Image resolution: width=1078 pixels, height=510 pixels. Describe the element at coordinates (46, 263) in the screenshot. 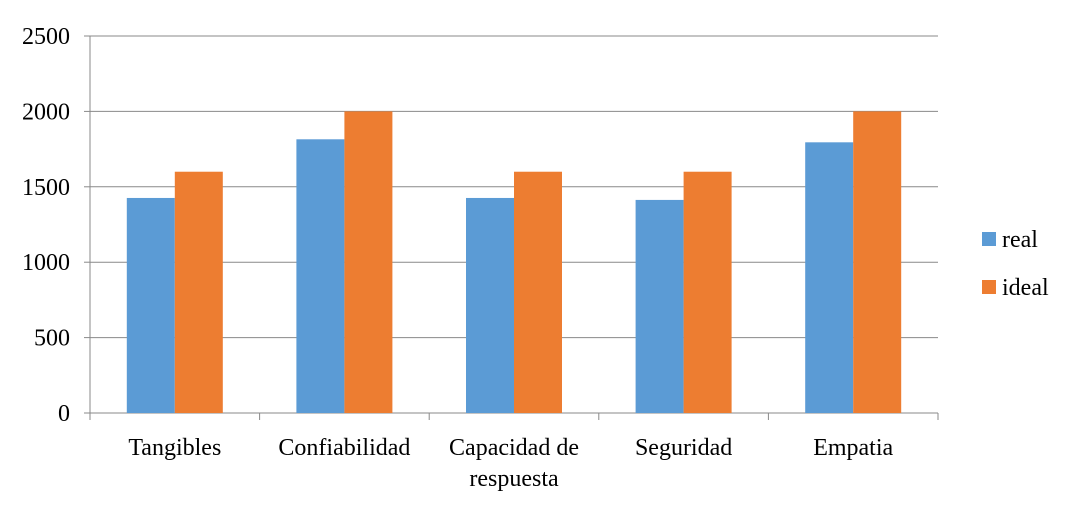

I see `y-tick-label: 1000` at that location.